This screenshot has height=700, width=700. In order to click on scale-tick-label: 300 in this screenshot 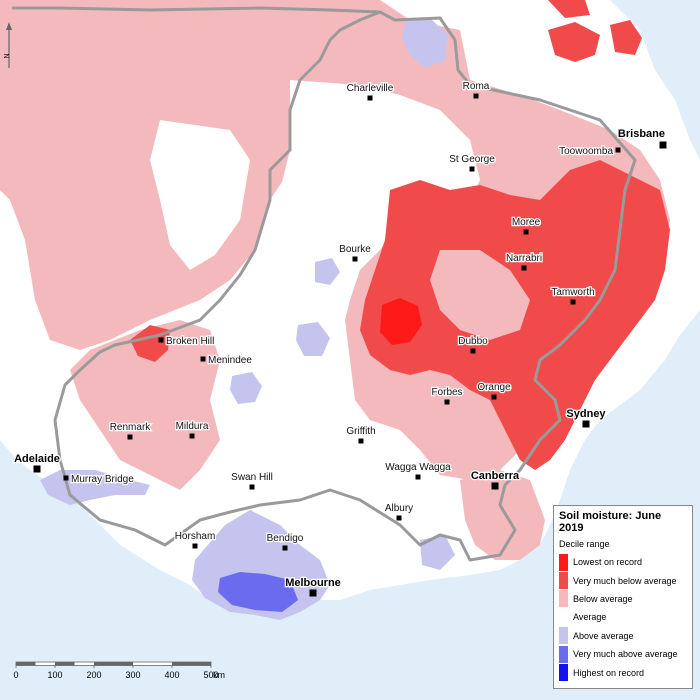, I will do `click(132, 675)`.